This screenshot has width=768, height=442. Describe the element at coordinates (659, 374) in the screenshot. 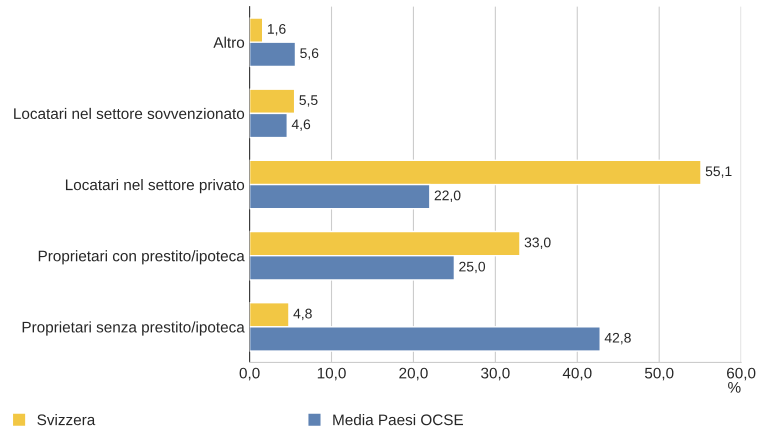

I see `x-tick-label: 50,0` at that location.